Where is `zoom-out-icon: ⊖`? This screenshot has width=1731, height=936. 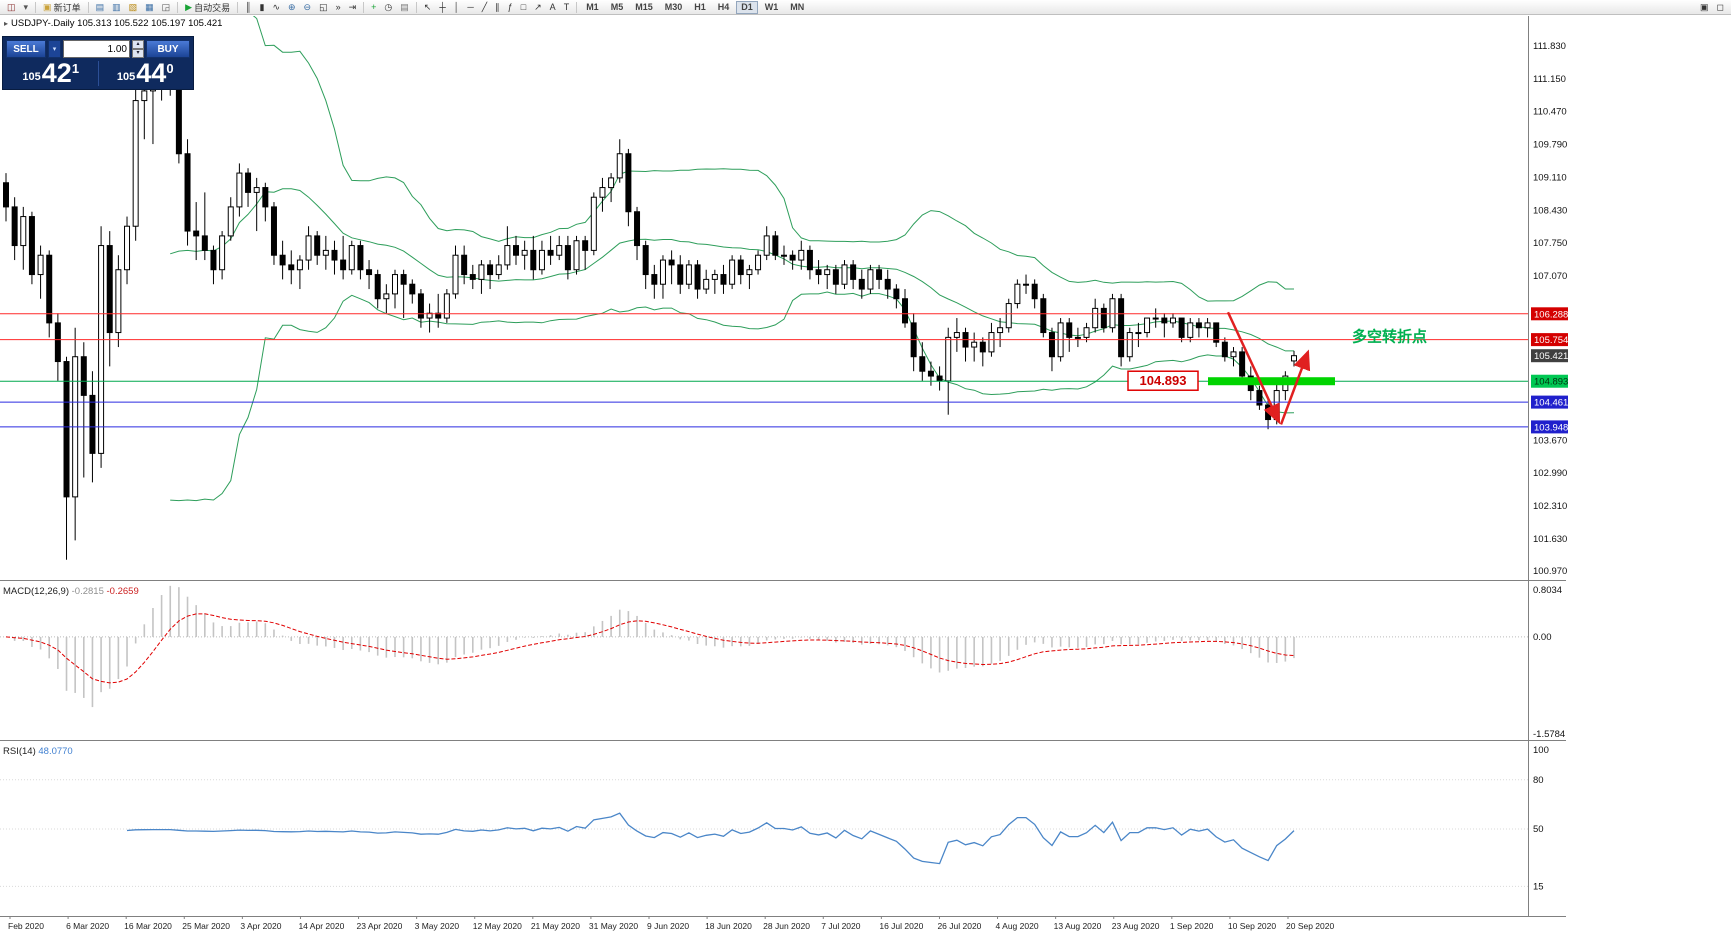
zoom-out-icon: ⊖ is located at coordinates (307, 6).